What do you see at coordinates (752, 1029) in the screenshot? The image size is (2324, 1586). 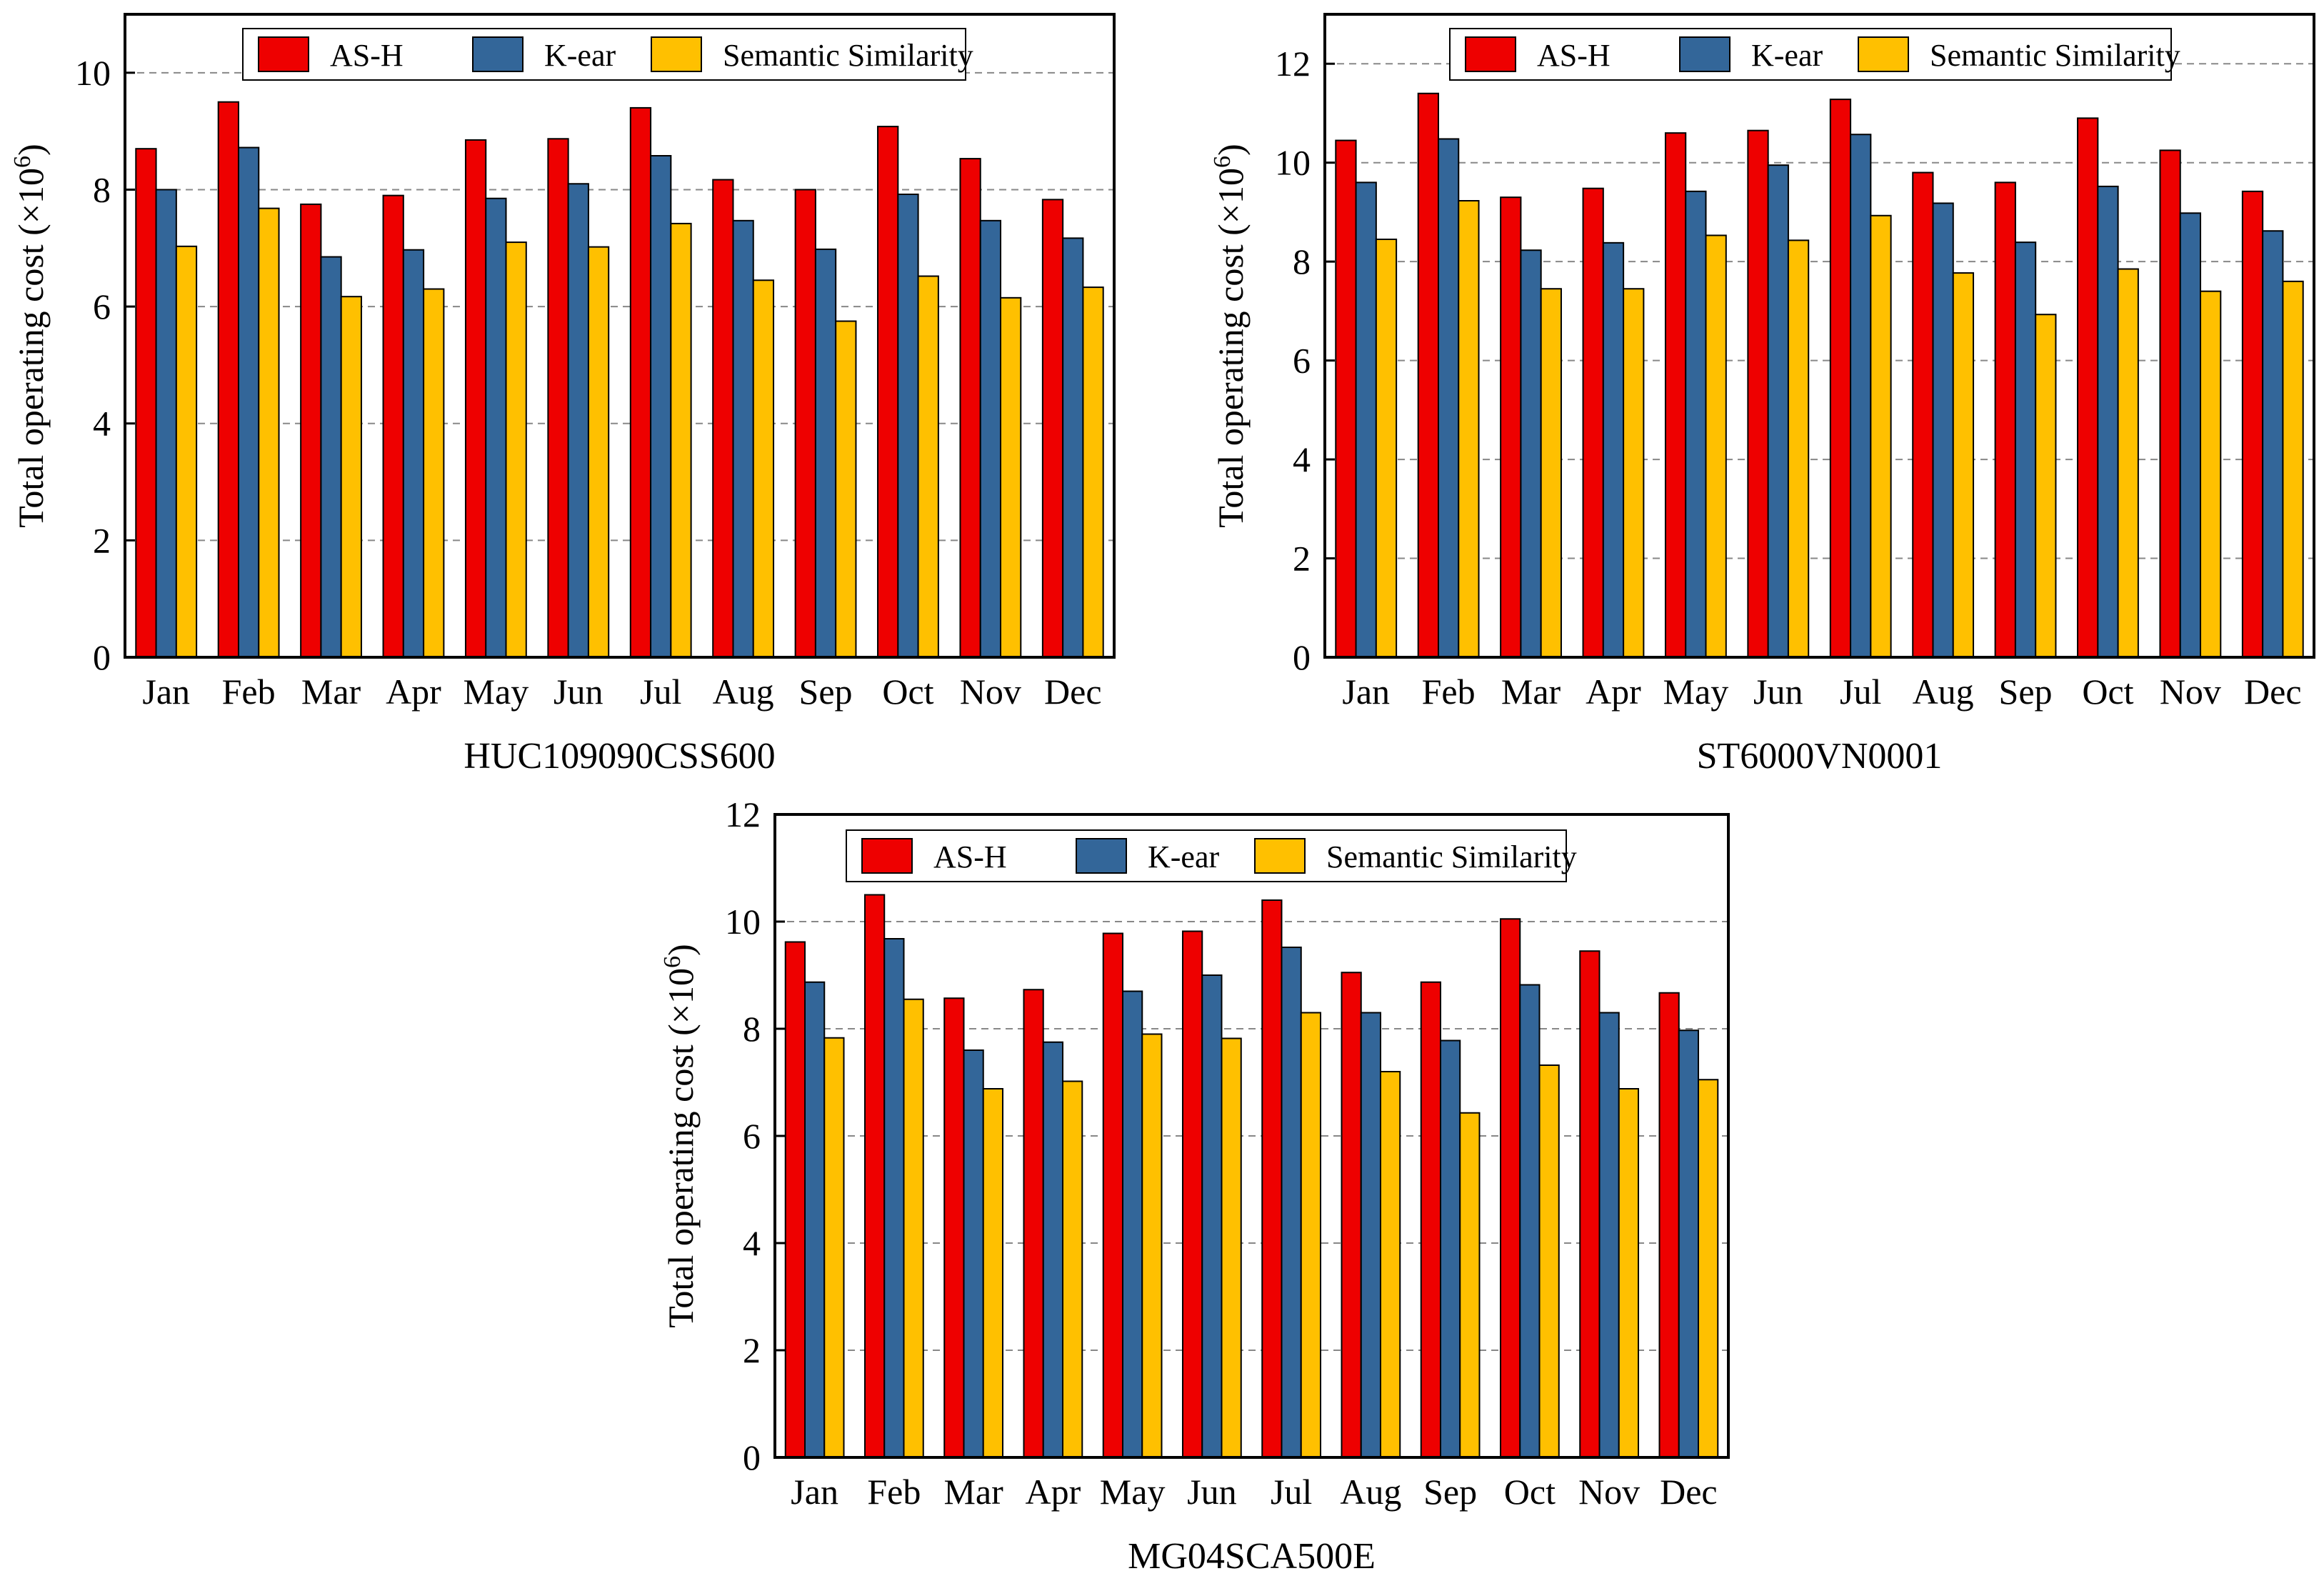 I see `y-tick-label: 8` at bounding box center [752, 1029].